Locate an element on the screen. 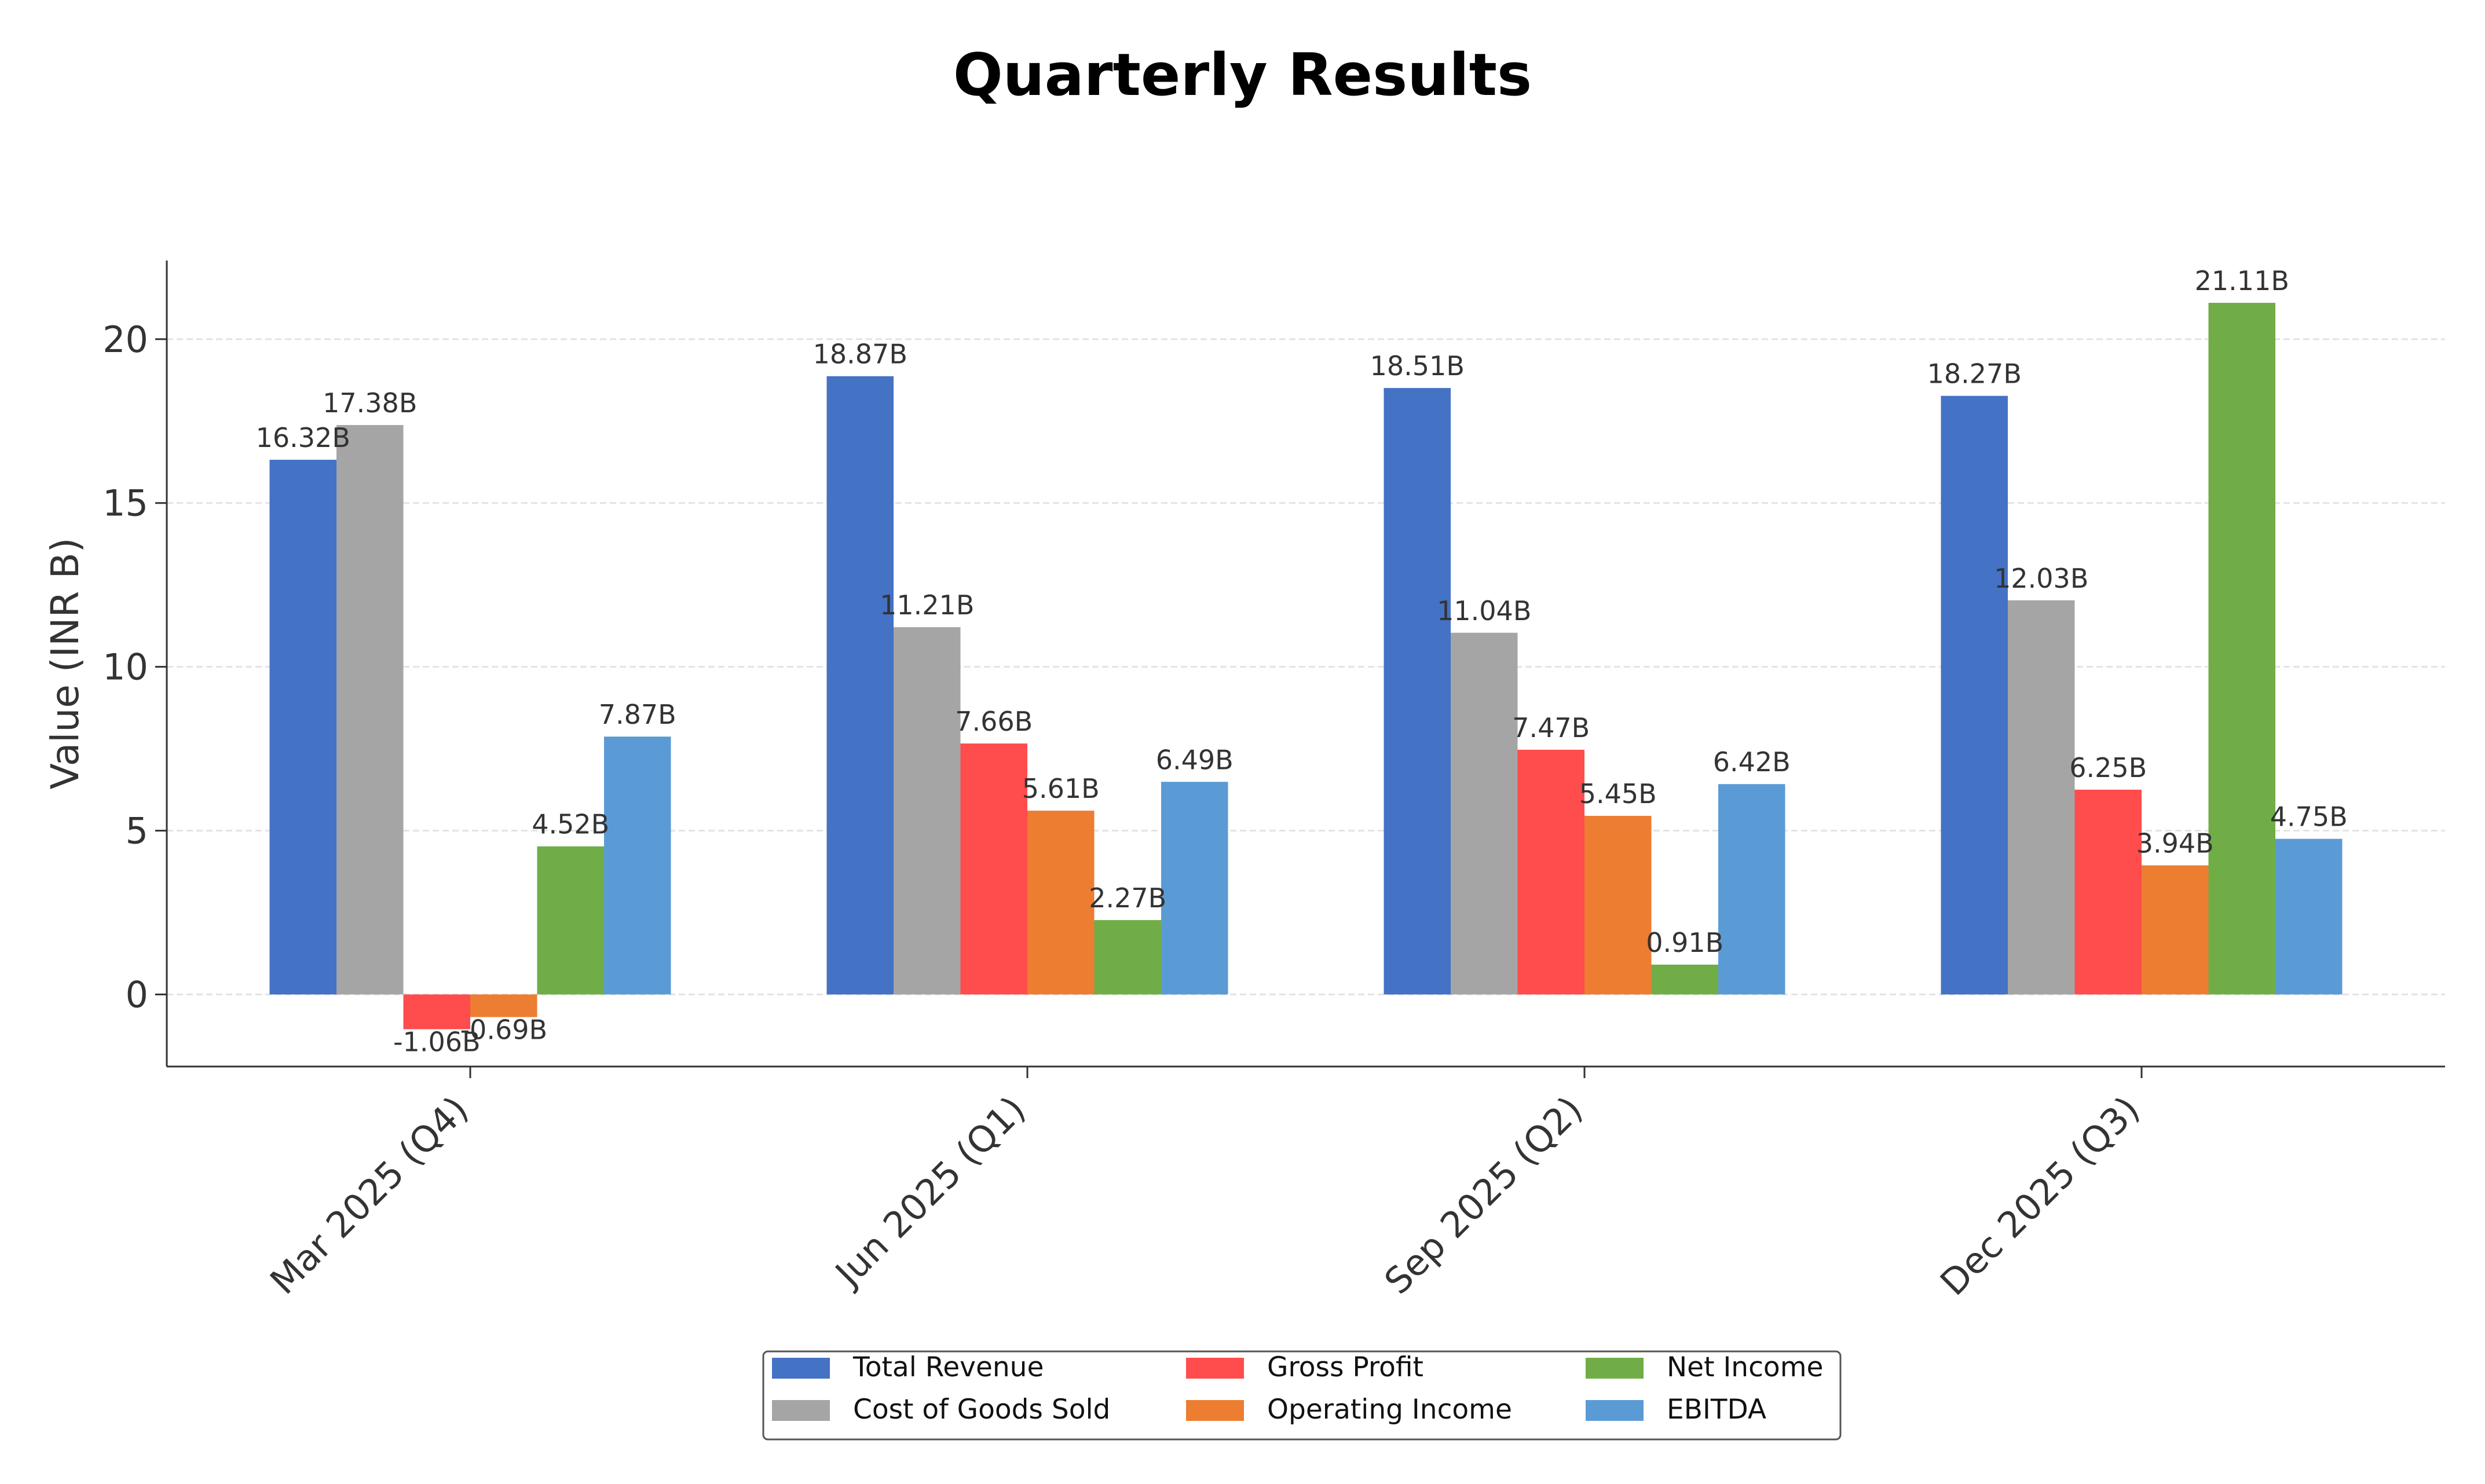  data-label: 6.25B is located at coordinates (2108, 767).